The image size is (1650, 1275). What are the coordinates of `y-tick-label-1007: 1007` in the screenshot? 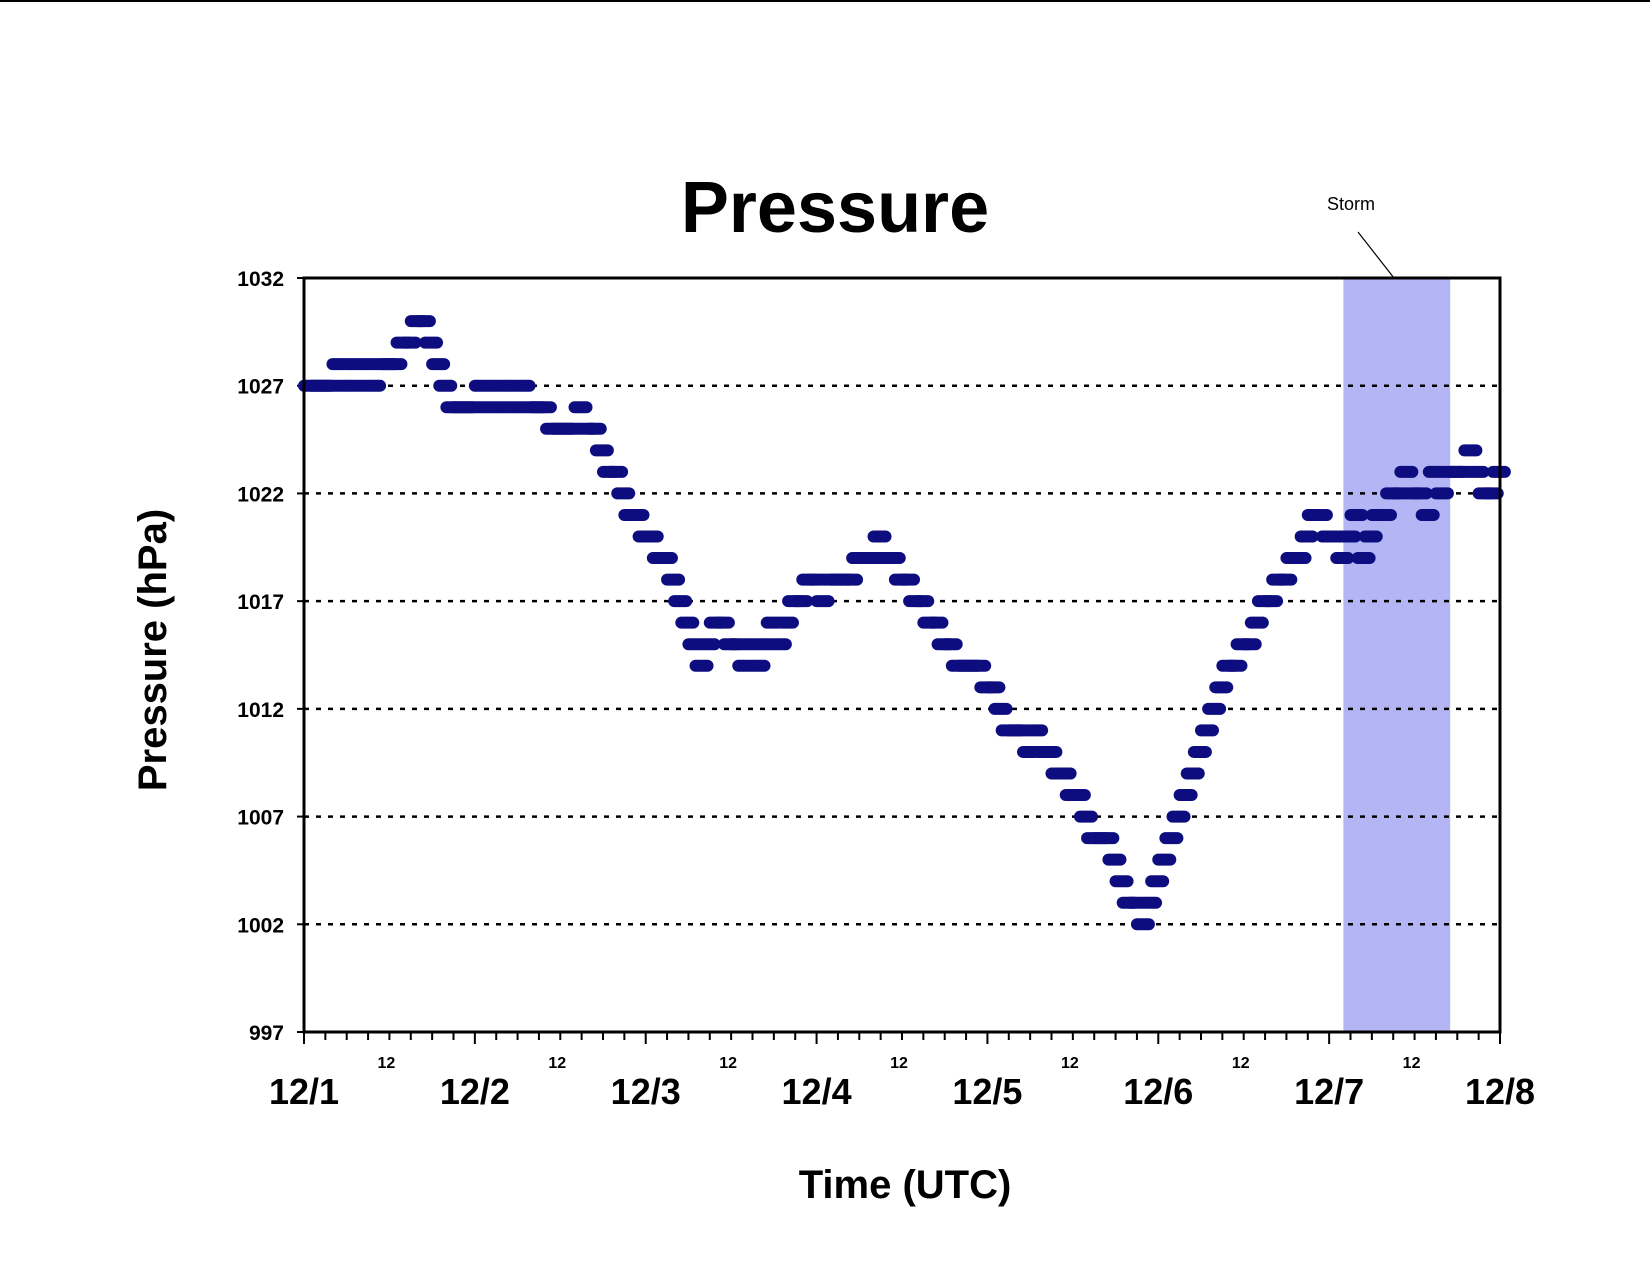 It's located at (260, 818).